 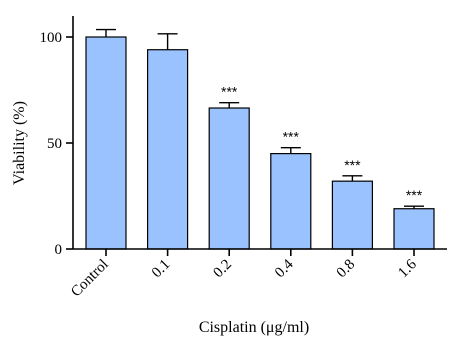 What do you see at coordinates (161, 269) in the screenshot?
I see `x-tick-label-1: 0.1` at bounding box center [161, 269].